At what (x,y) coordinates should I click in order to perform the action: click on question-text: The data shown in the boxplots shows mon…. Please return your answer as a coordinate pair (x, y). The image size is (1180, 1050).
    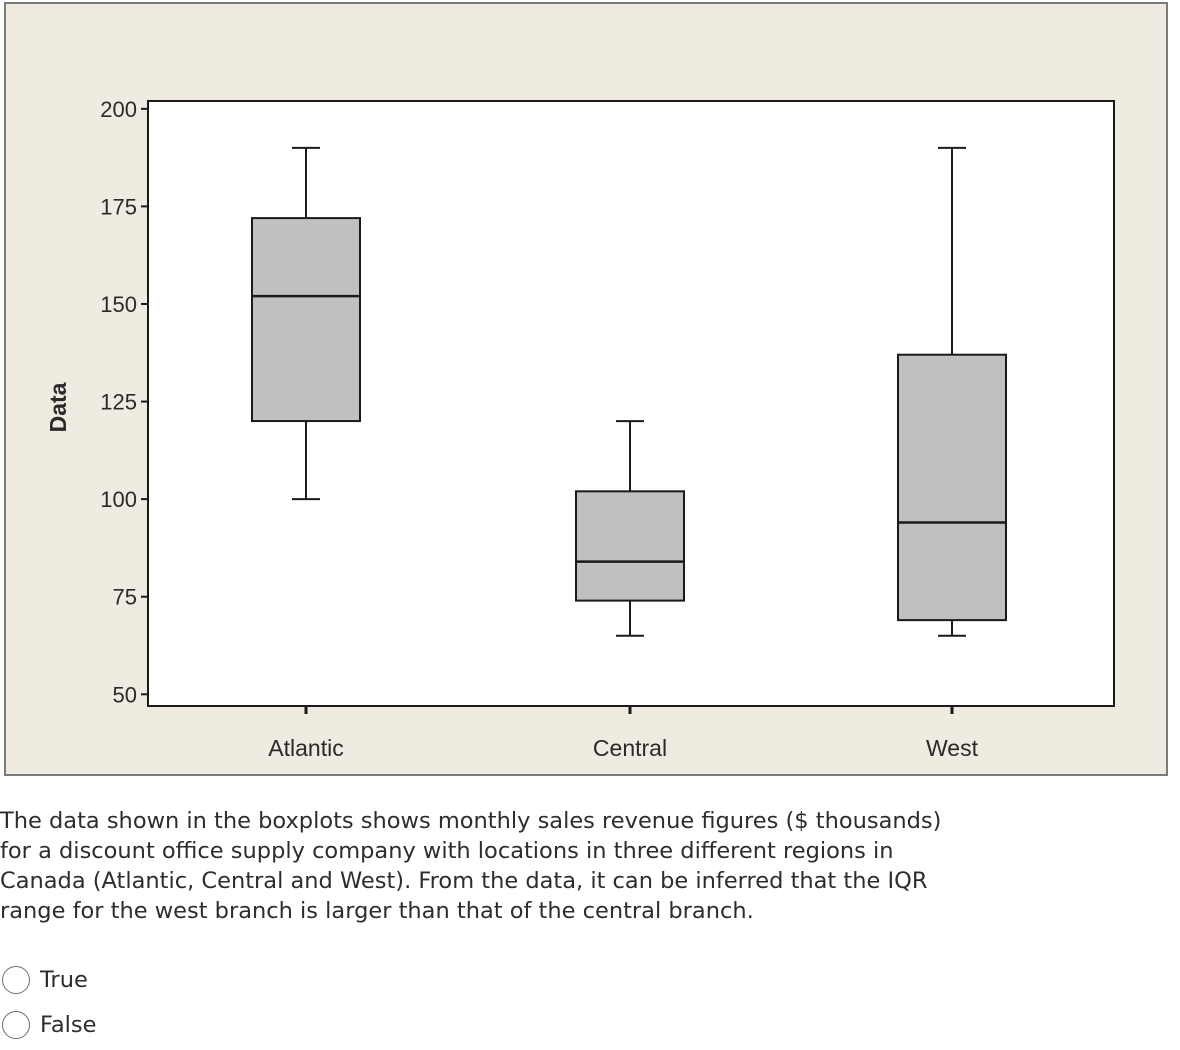
    Looking at the image, I should click on (471, 866).